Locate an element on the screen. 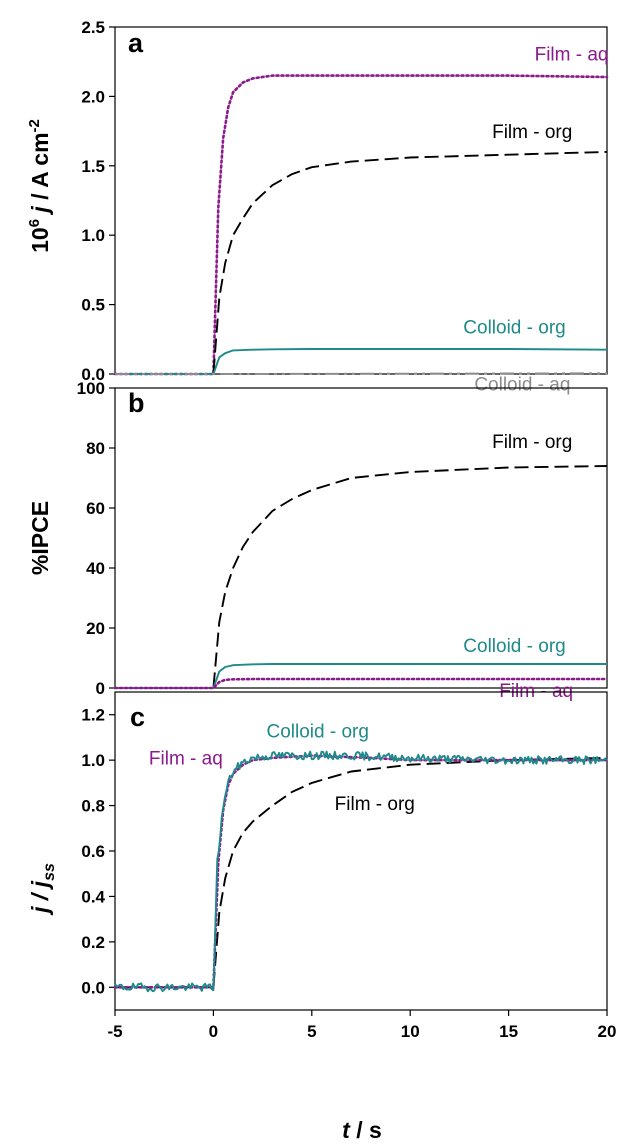  ytick-label: 1.2 is located at coordinates (93, 715).